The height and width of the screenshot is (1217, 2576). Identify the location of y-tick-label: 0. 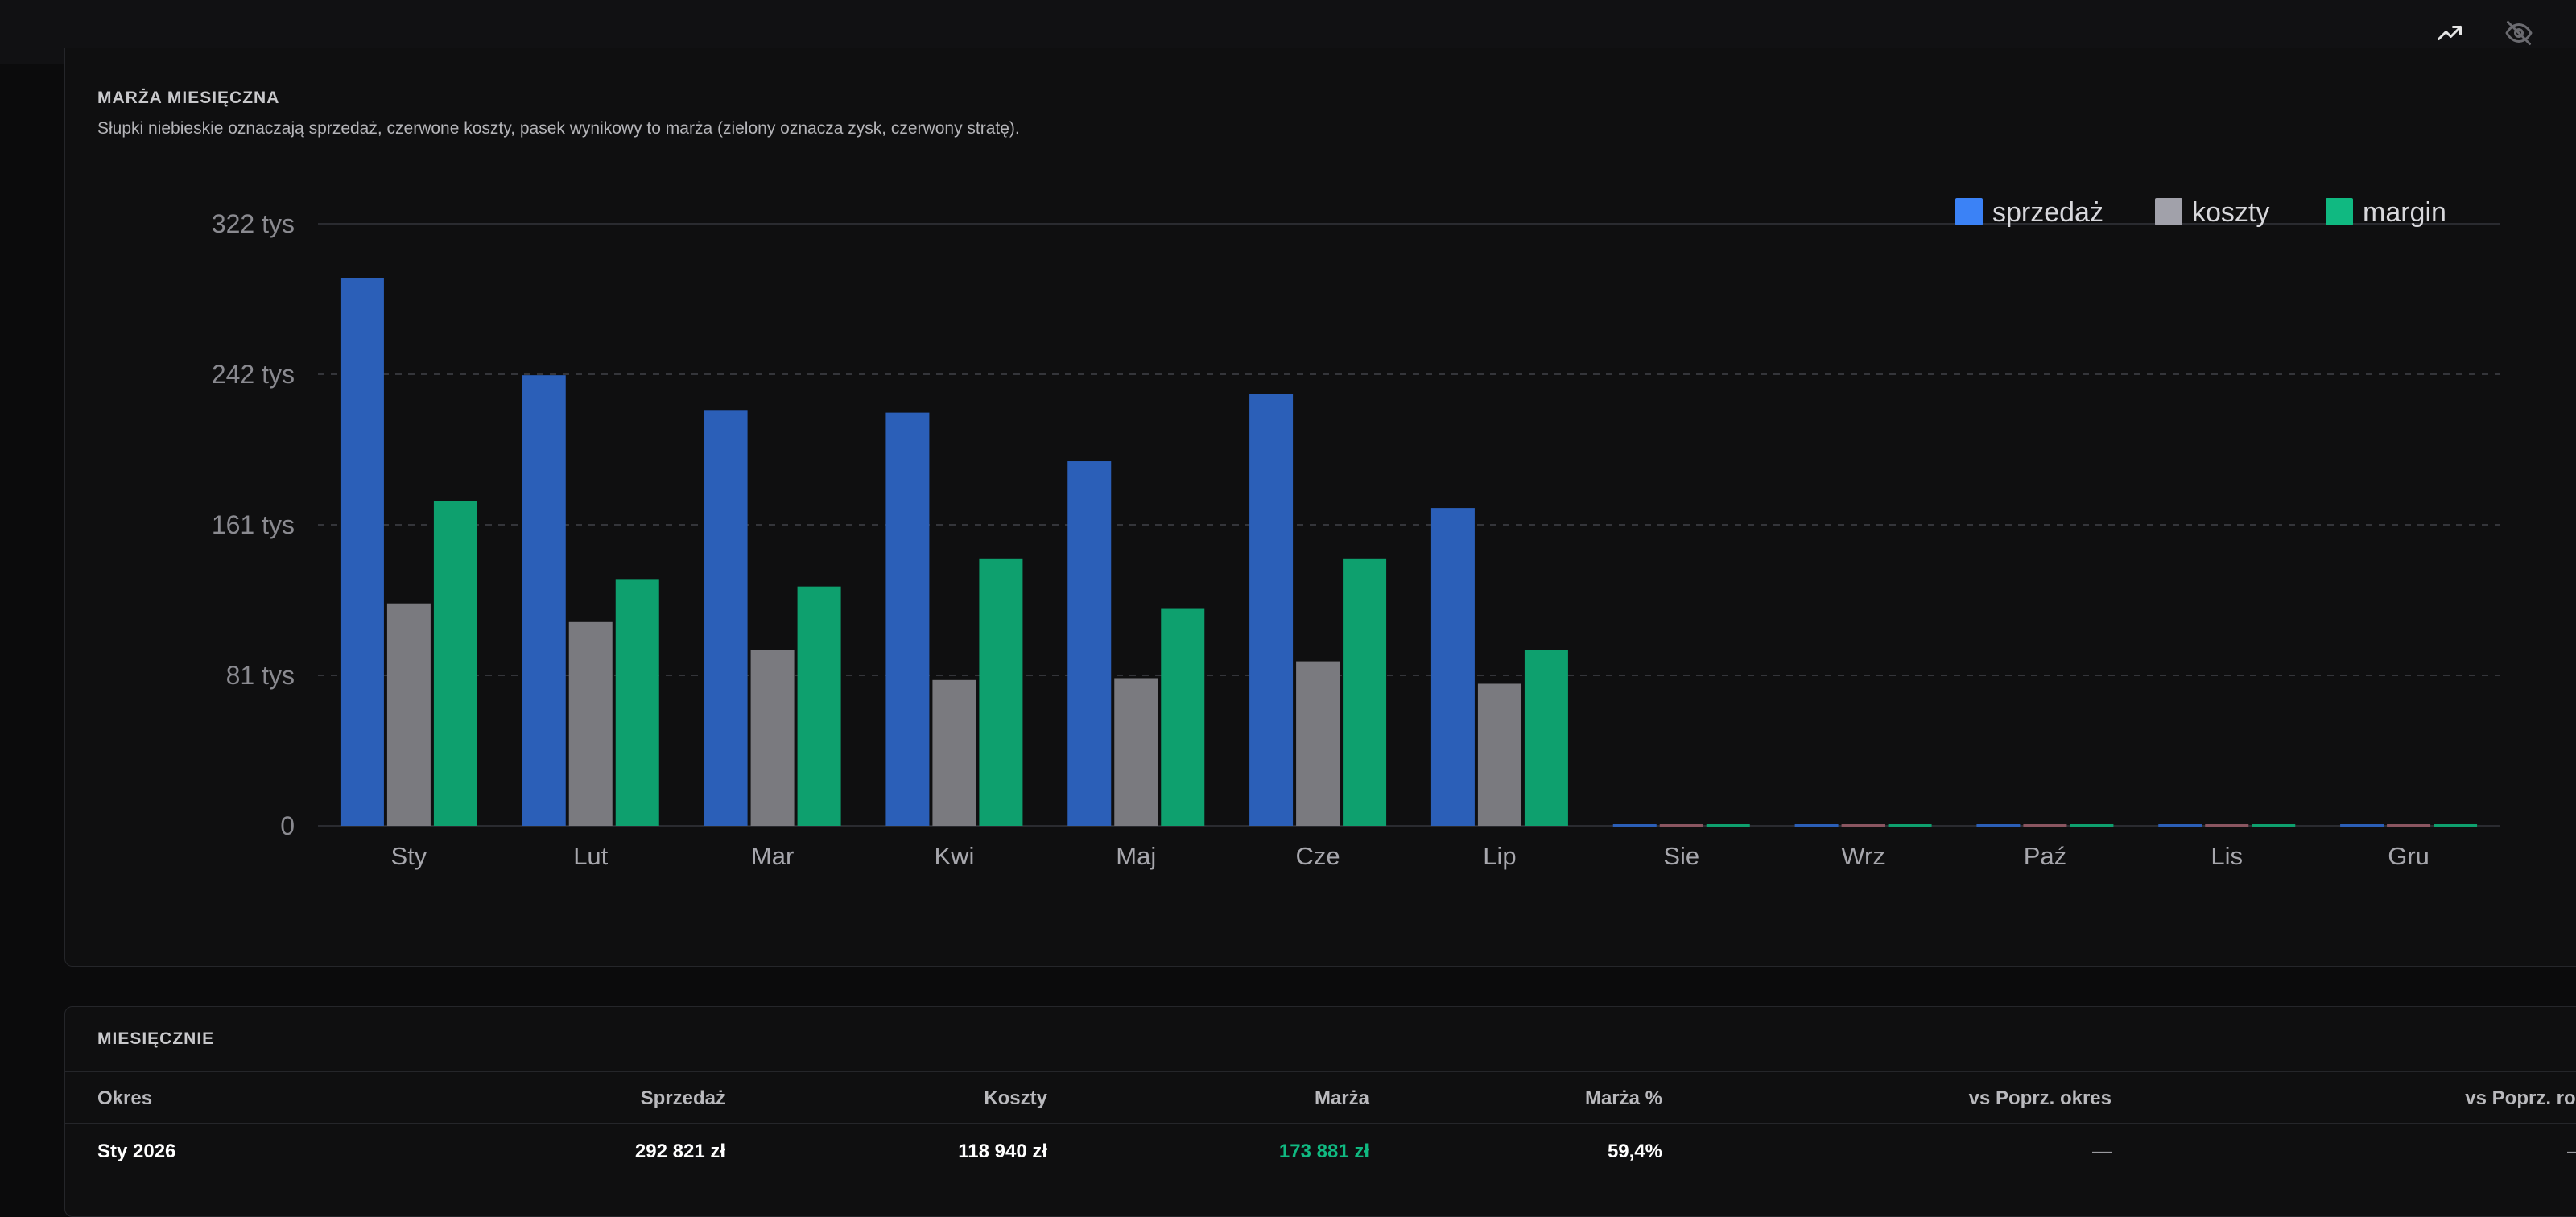
(287, 825).